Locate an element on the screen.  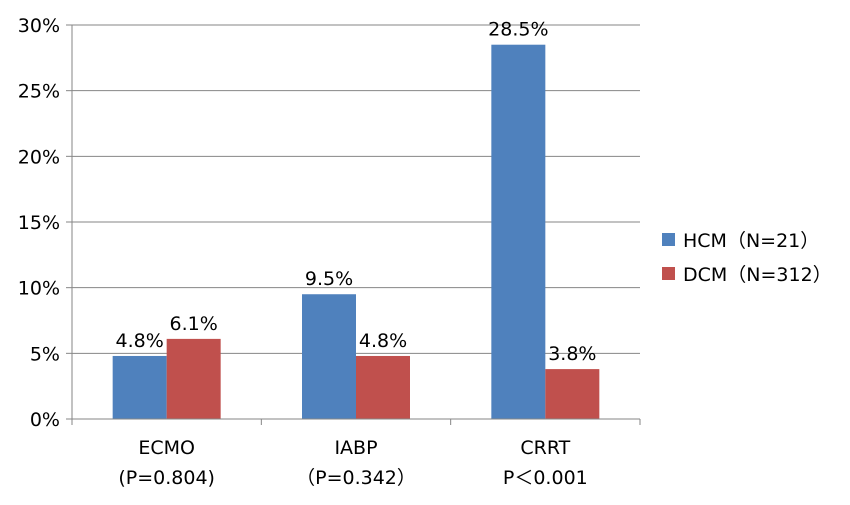
y-axis-tick-labels: 0% 5% 10% 15% 20% 25% 30% is located at coordinates (39, 223).